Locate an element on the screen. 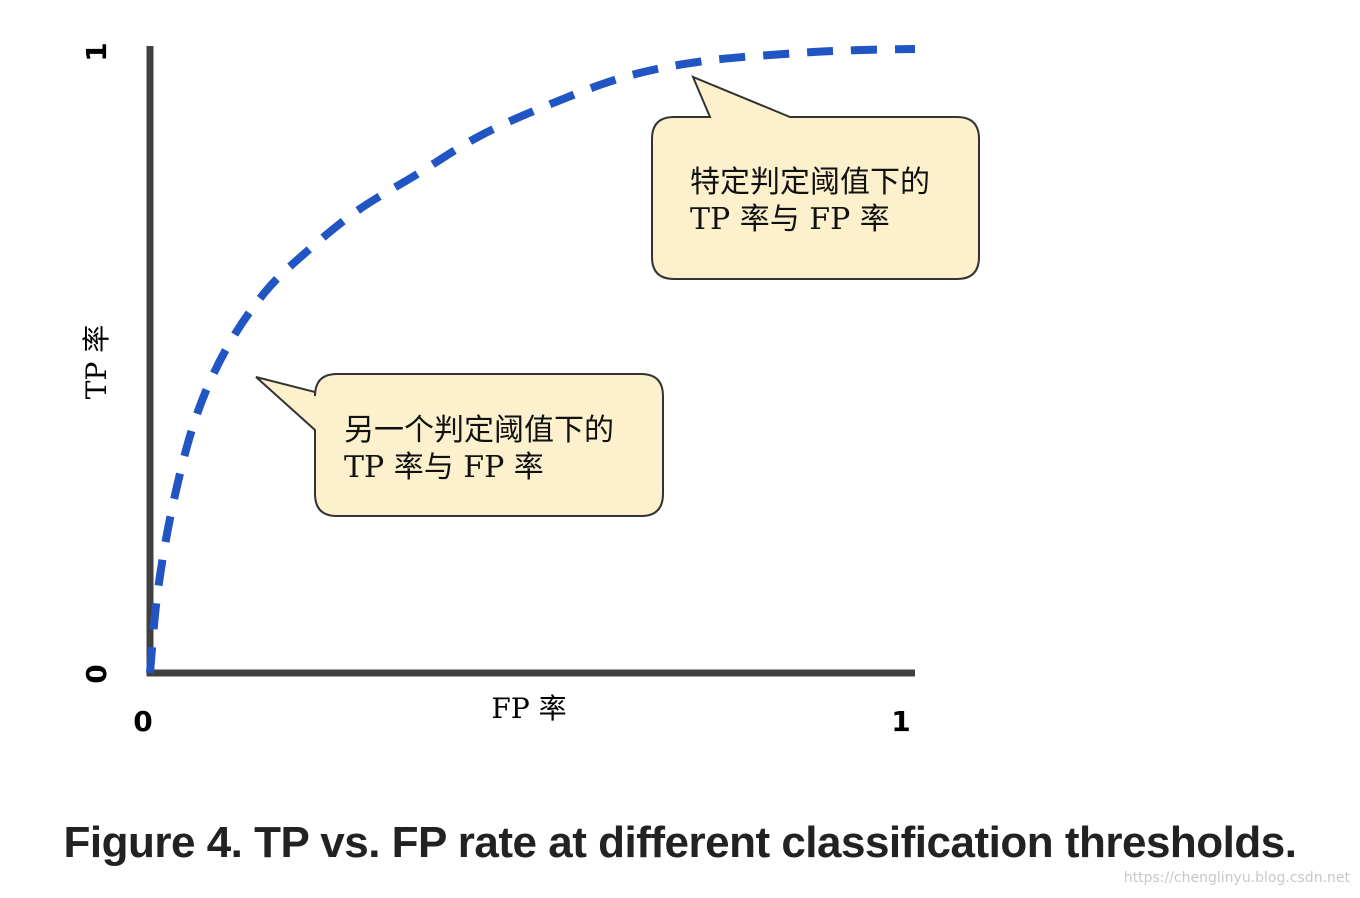  callout-text: 特定判定阈值下的 is located at coordinates (810, 182).